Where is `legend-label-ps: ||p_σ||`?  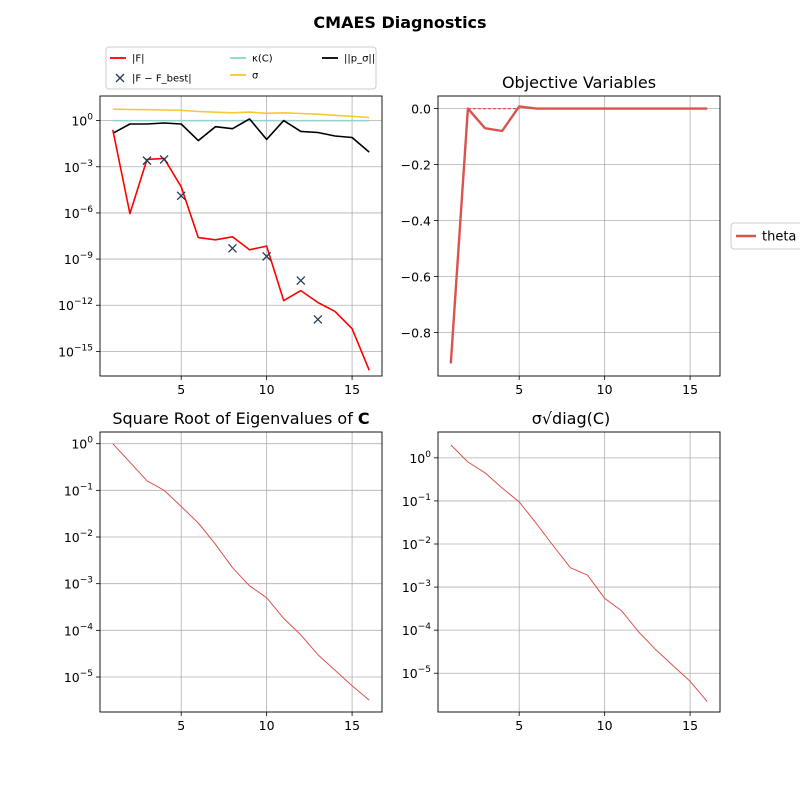
legend-label-ps: ||p_σ|| is located at coordinates (359, 59).